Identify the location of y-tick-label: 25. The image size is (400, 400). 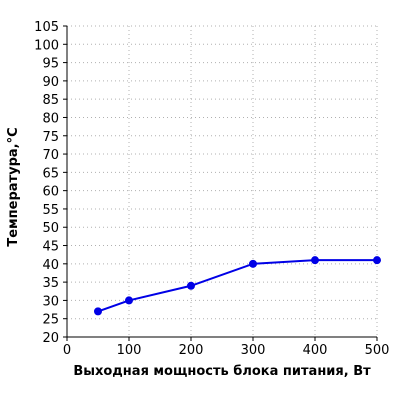
(50, 320).